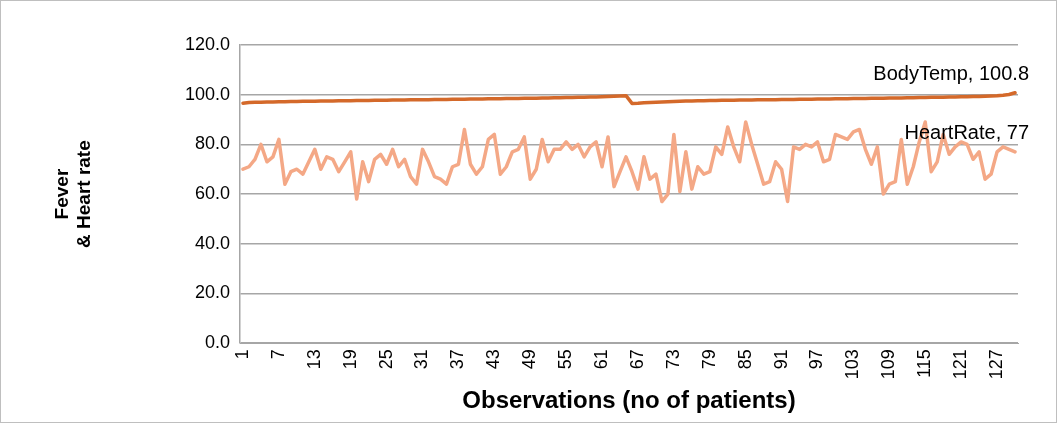  I want to click on x-tick-label: 31, so click(421, 359).